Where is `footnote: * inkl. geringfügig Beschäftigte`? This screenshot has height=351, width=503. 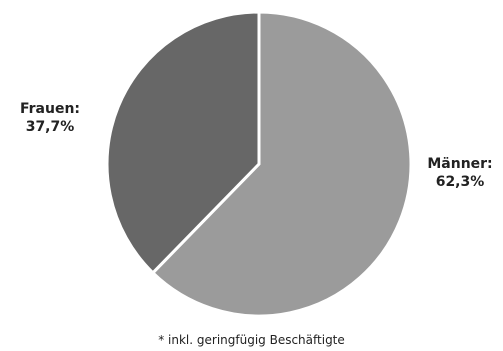 footnote: * inkl. geringfügig Beschäftigte is located at coordinates (251, 340).